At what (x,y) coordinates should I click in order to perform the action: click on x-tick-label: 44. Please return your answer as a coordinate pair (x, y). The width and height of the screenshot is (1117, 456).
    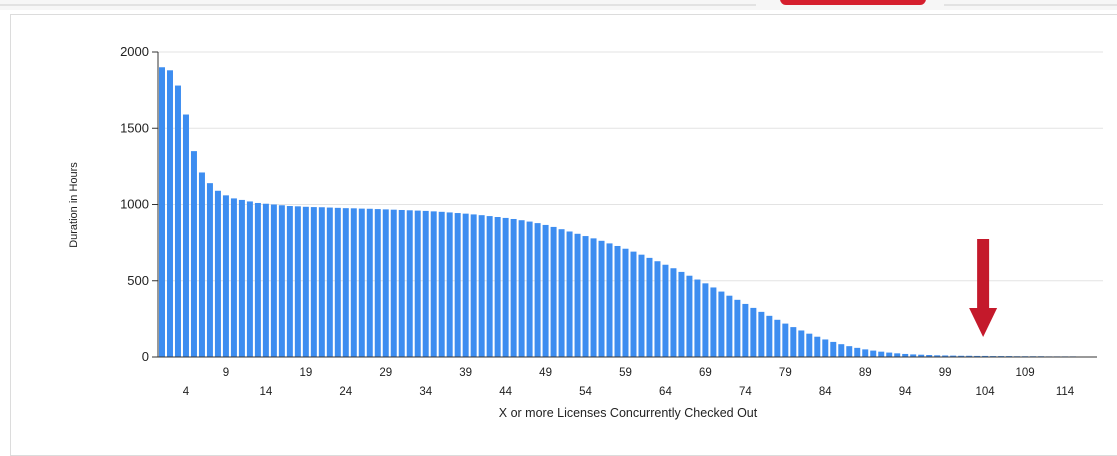
    Looking at the image, I should click on (505, 392).